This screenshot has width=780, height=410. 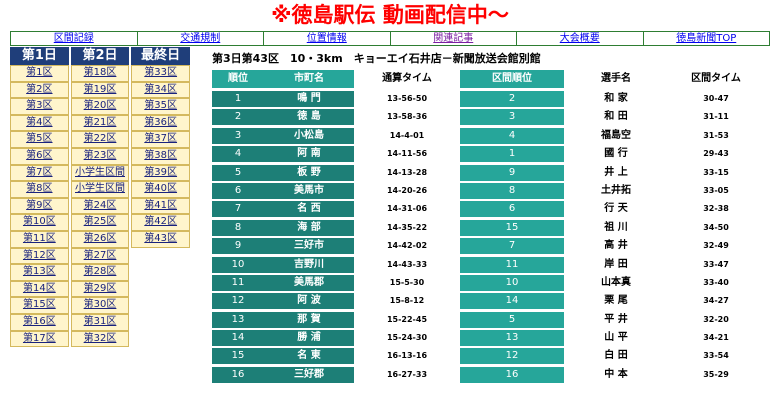 I want to click on section-time-cell: 33-54, so click(x=716, y=356).